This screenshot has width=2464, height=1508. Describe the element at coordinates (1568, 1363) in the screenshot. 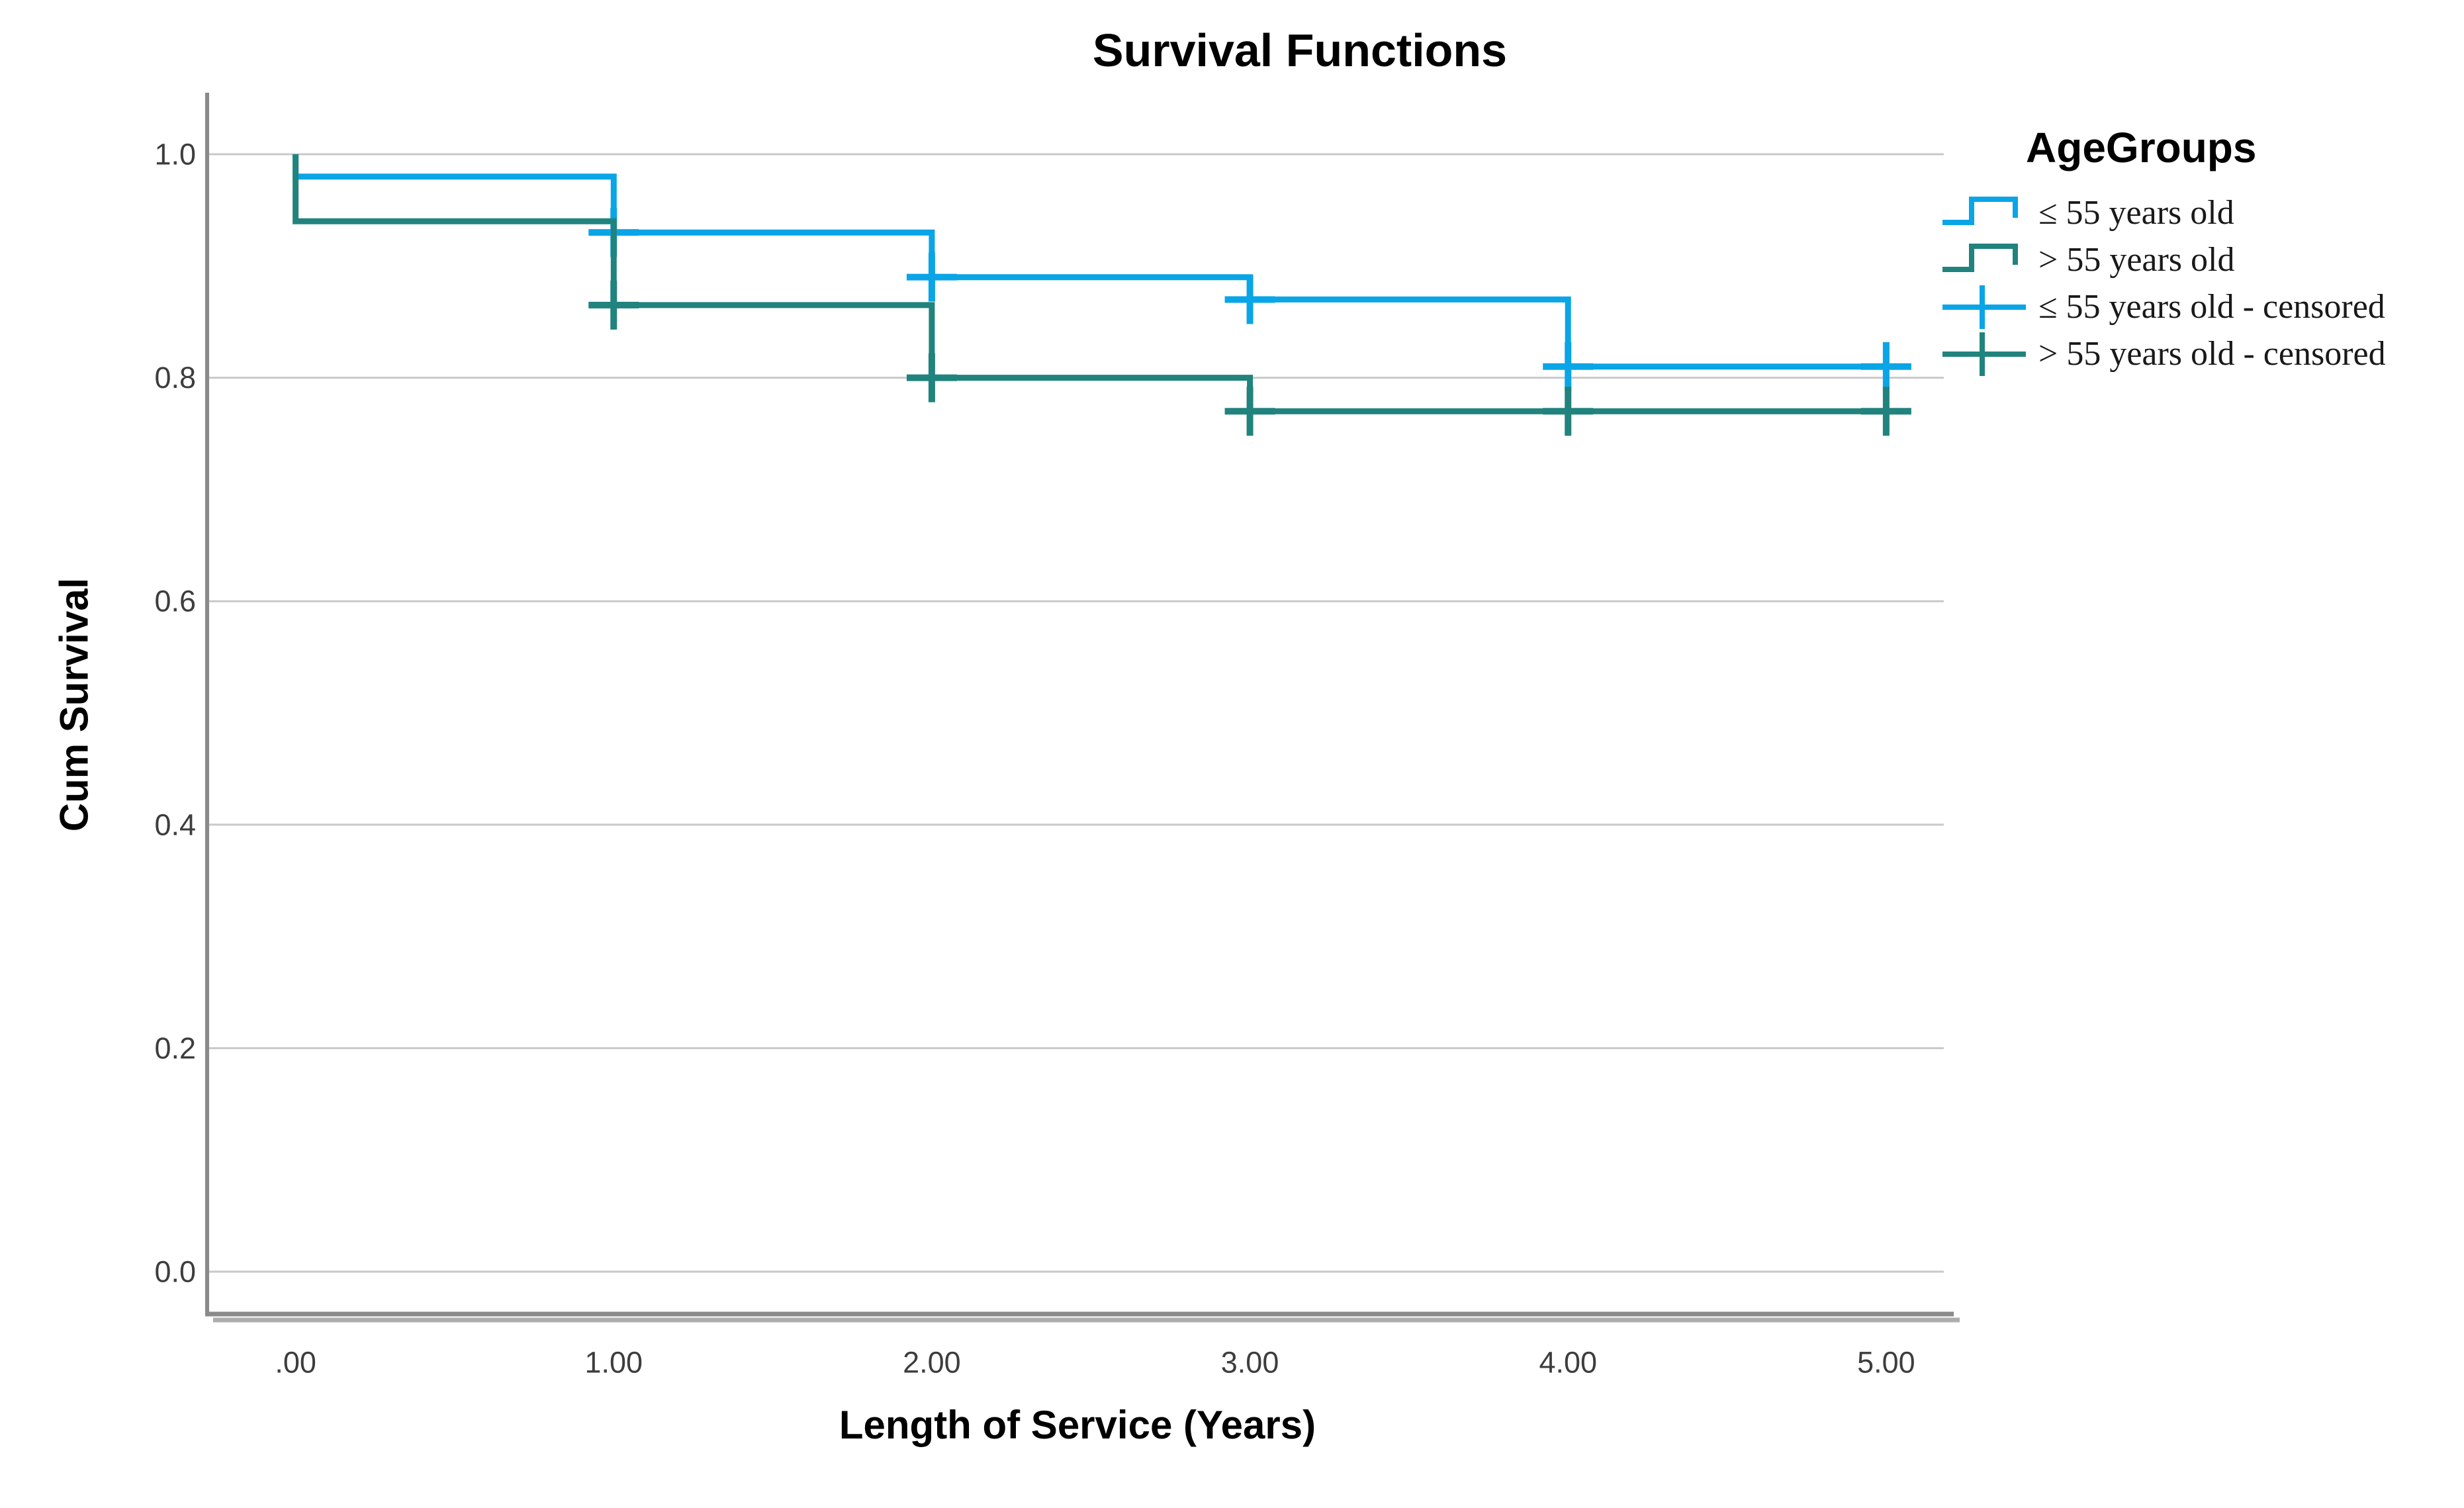

I see `x-tick-label-4.00: 4.00` at that location.